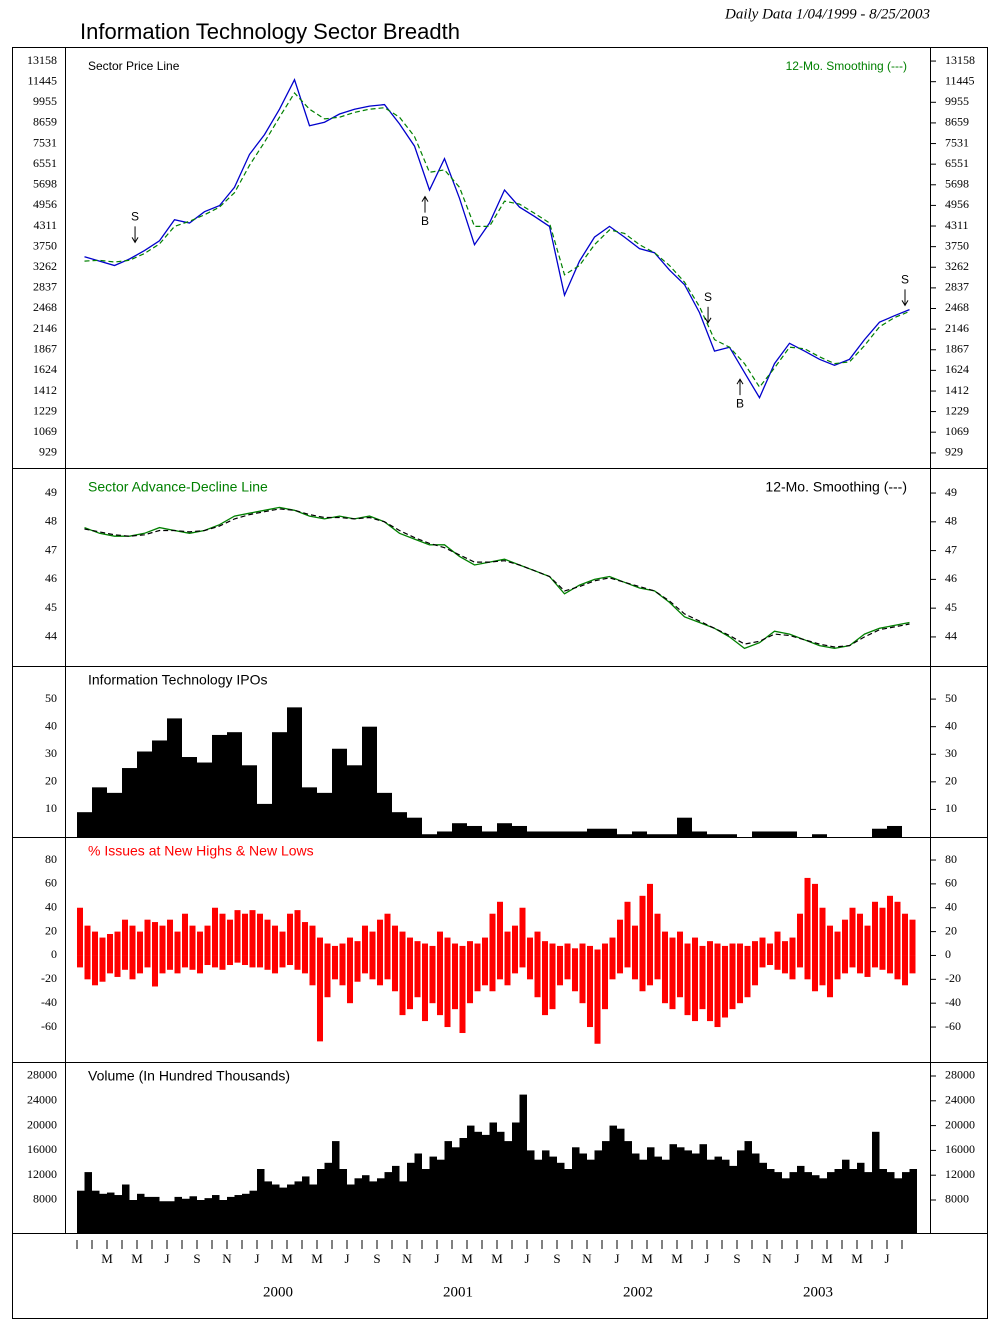  What do you see at coordinates (51, 781) in the screenshot?
I see `y-tick-label: 20` at bounding box center [51, 781].